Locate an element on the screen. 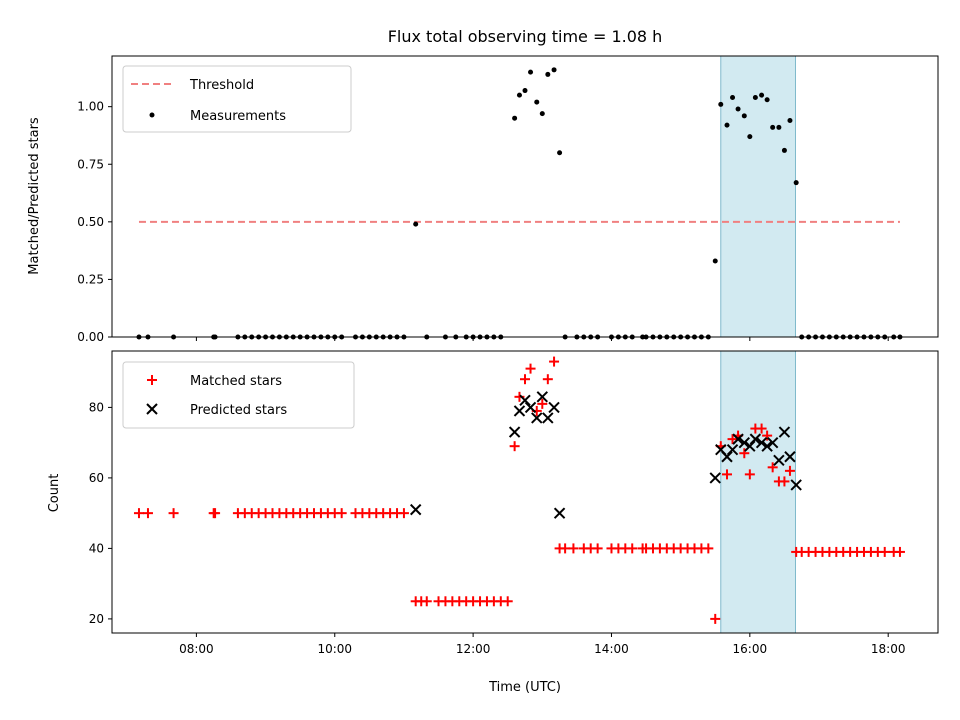  predicted-legend-label: Predicted stars is located at coordinates (238, 410).